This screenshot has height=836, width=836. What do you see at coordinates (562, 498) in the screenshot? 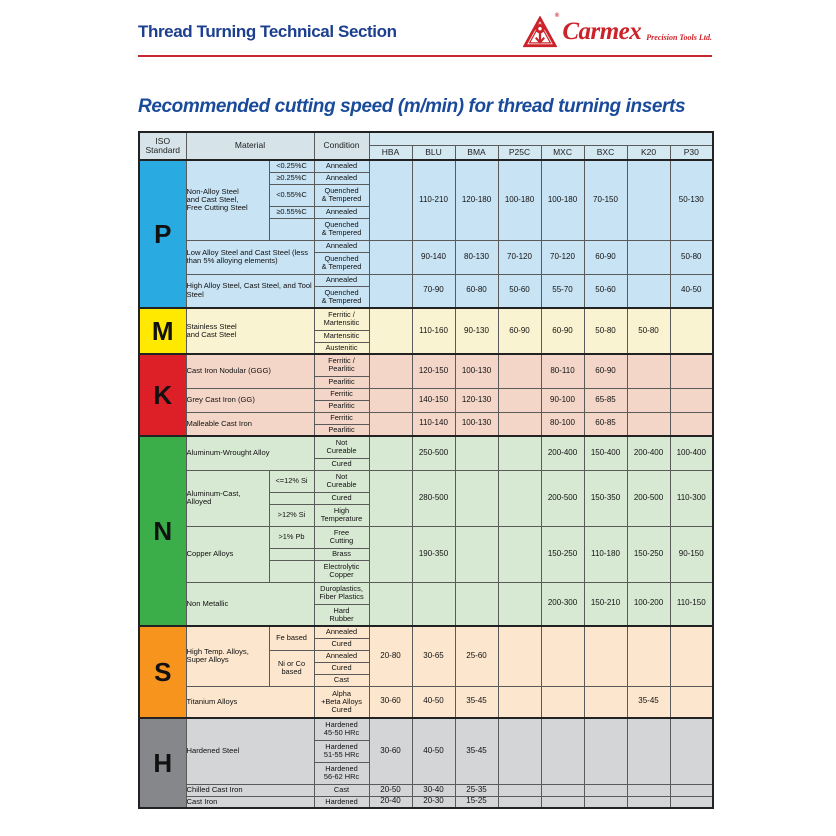
I see `speed-cell-mxc: 200-500` at bounding box center [562, 498].